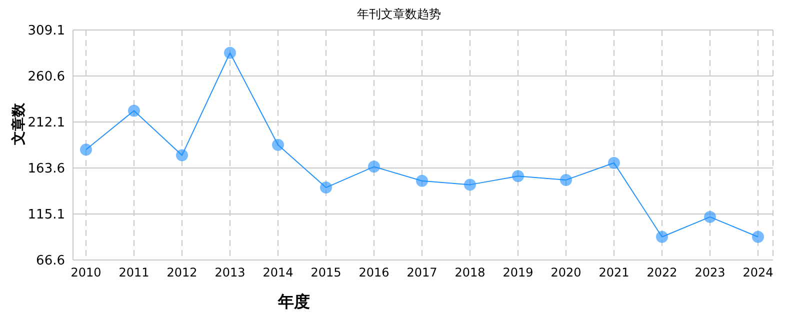  I want to click on y-tick-label: 163.6, so click(46, 169).